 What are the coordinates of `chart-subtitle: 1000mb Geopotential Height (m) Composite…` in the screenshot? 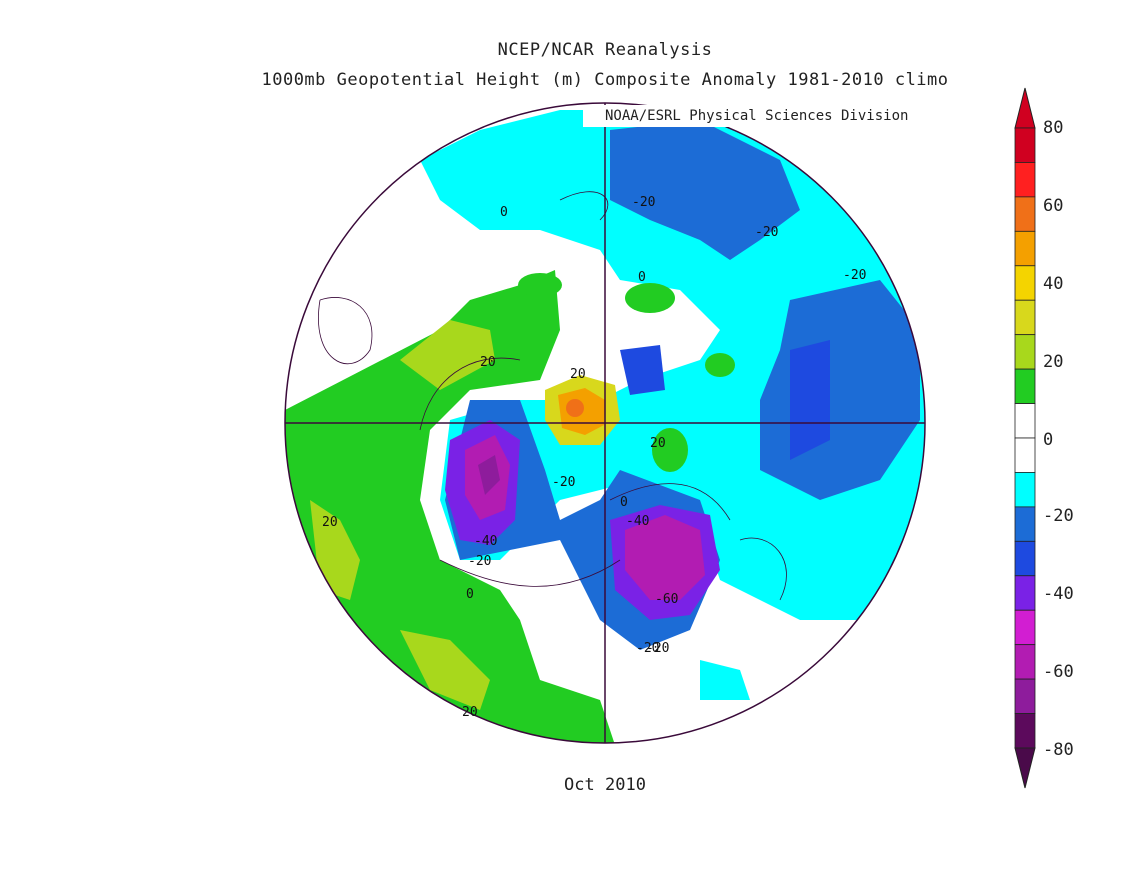 It's located at (605, 80).